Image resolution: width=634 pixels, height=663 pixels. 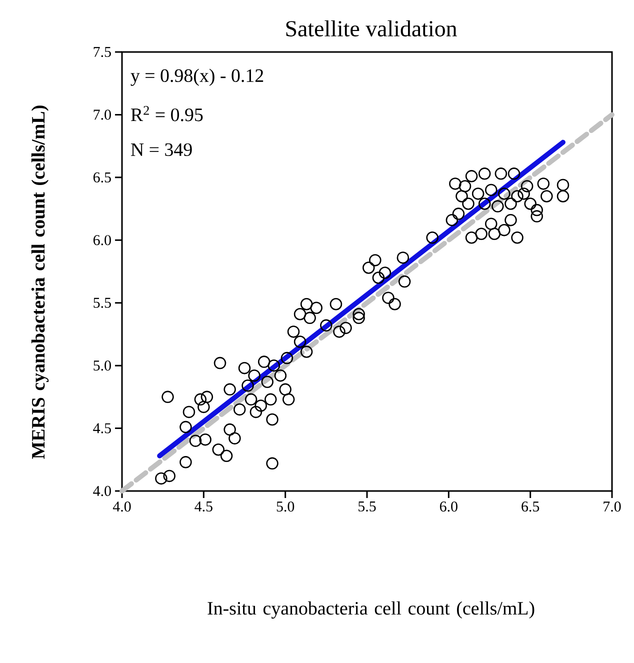 What do you see at coordinates (102, 303) in the screenshot?
I see `y-tick-label: 5.5` at bounding box center [102, 303].